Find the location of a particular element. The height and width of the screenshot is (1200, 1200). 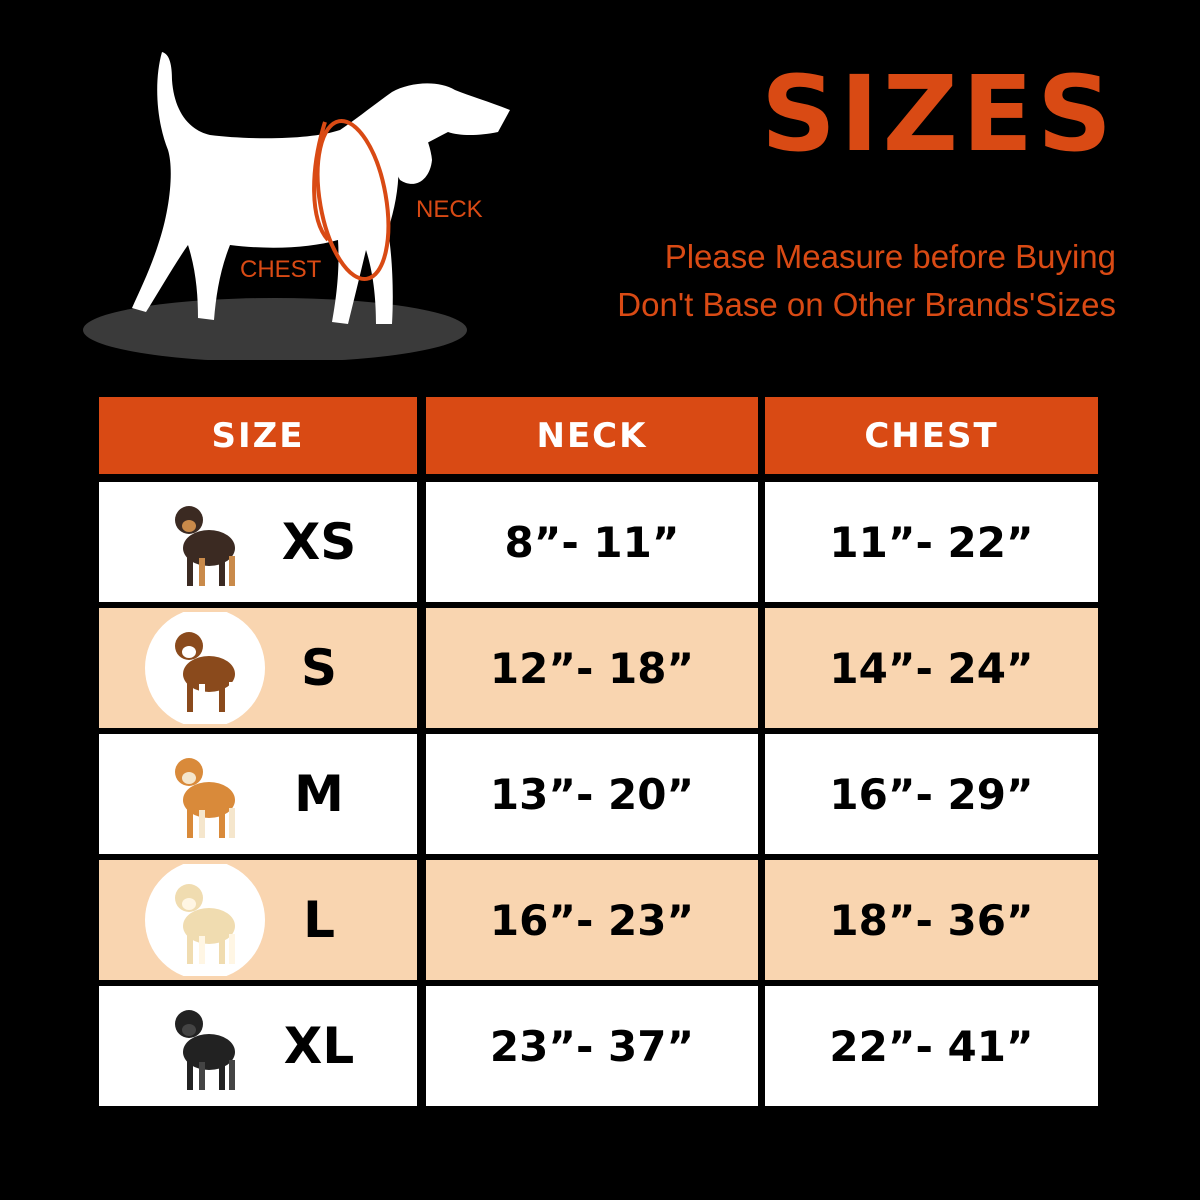

header-size: SIZE is located at coordinates (258, 435).